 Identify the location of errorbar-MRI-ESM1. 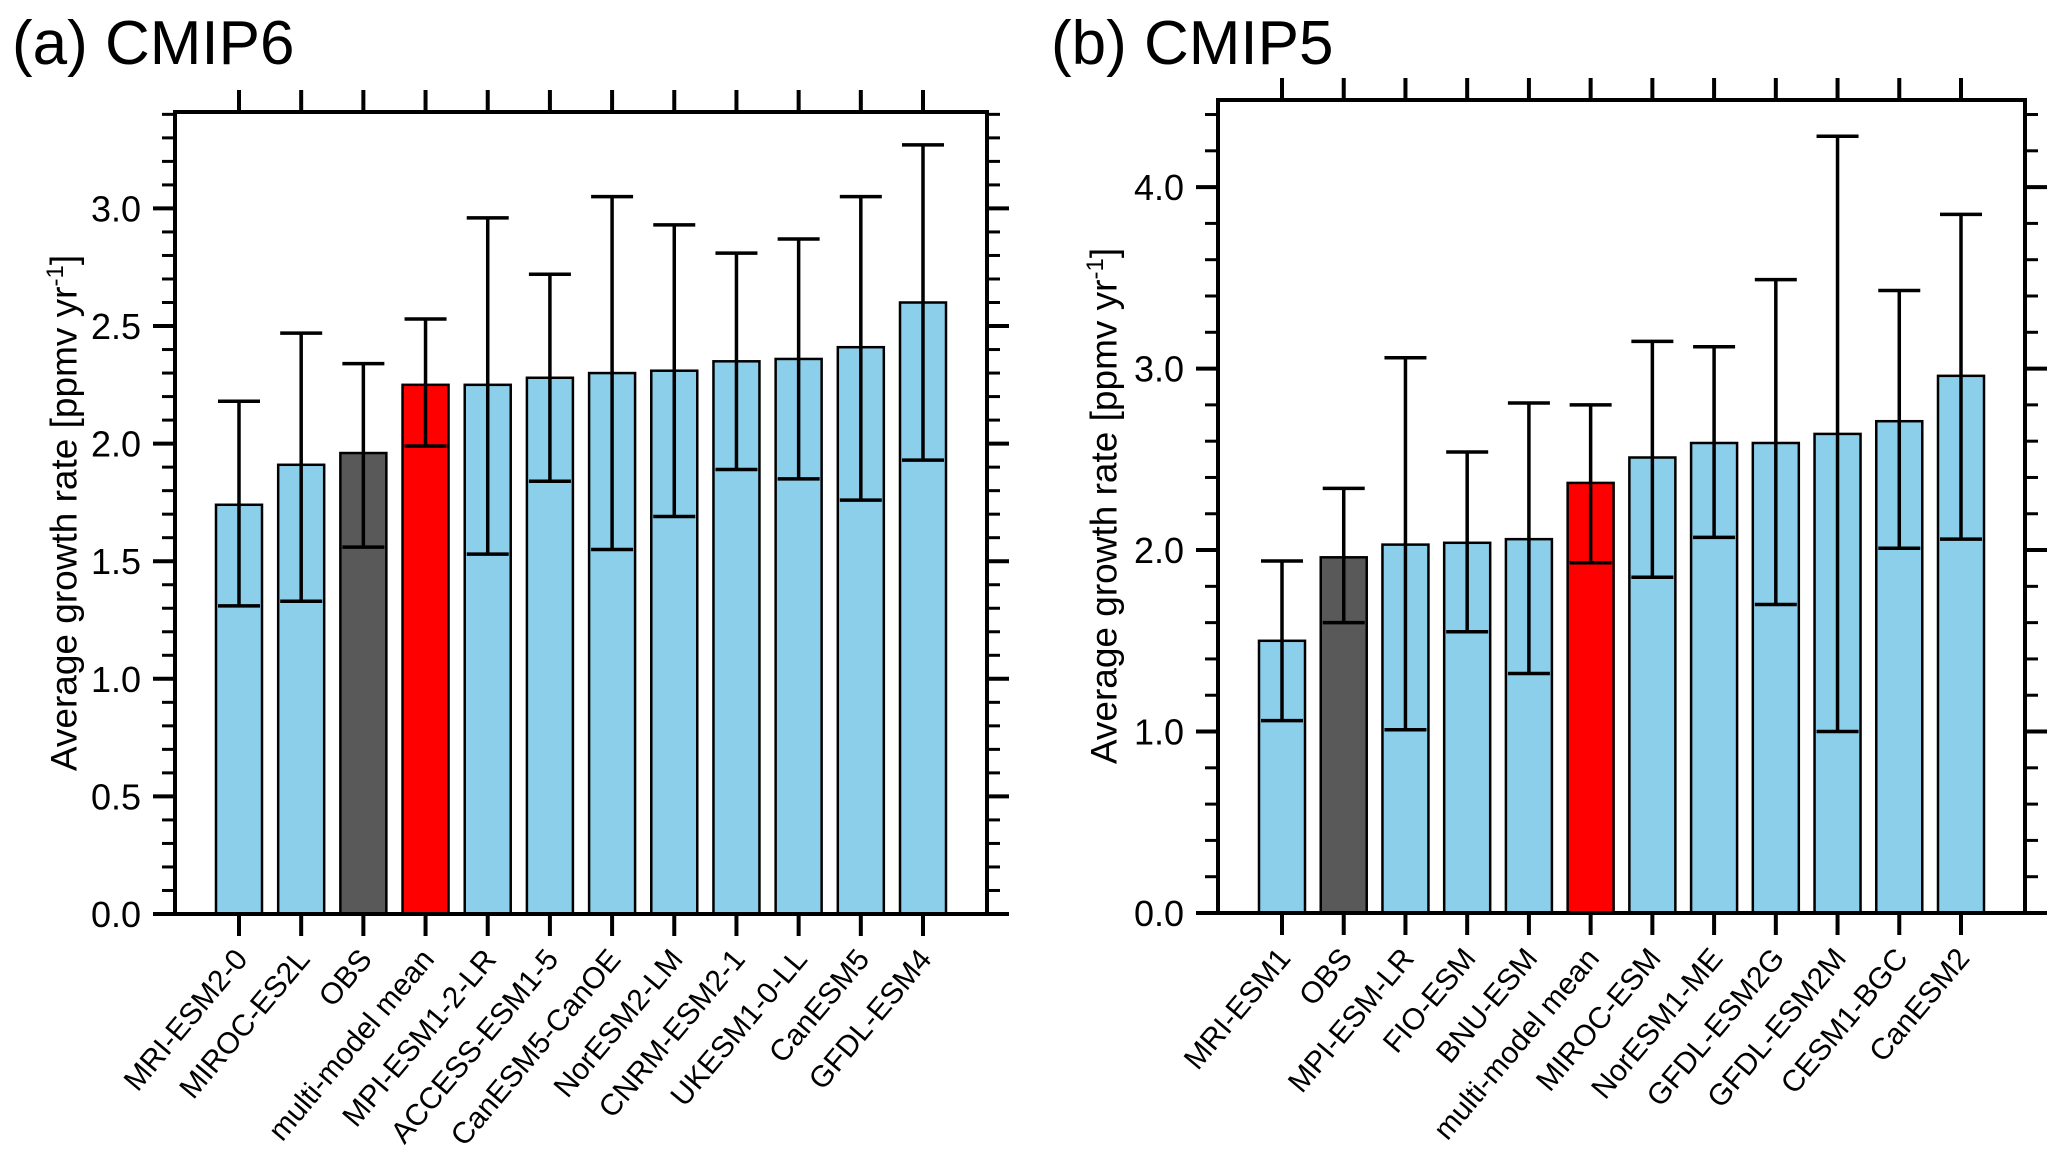
(1282, 641).